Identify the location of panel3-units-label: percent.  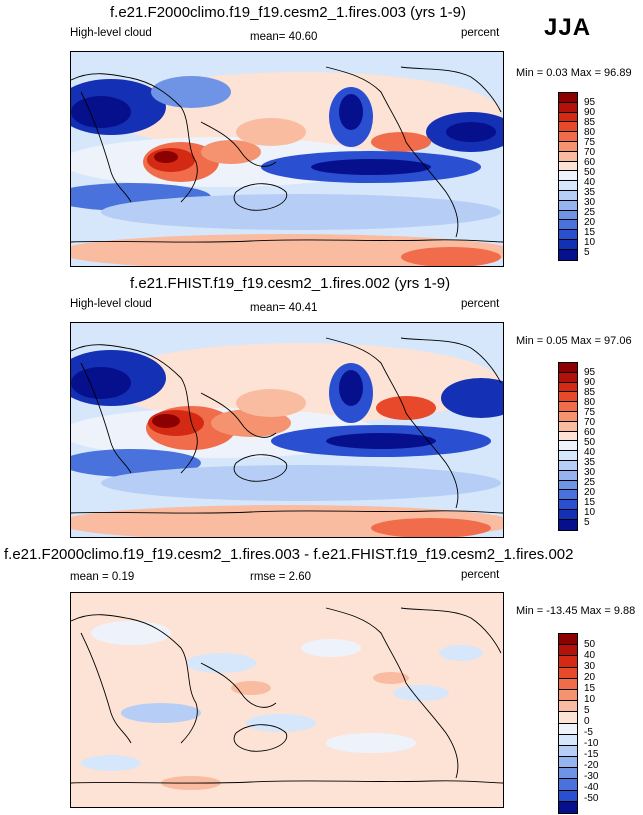
(480, 575).